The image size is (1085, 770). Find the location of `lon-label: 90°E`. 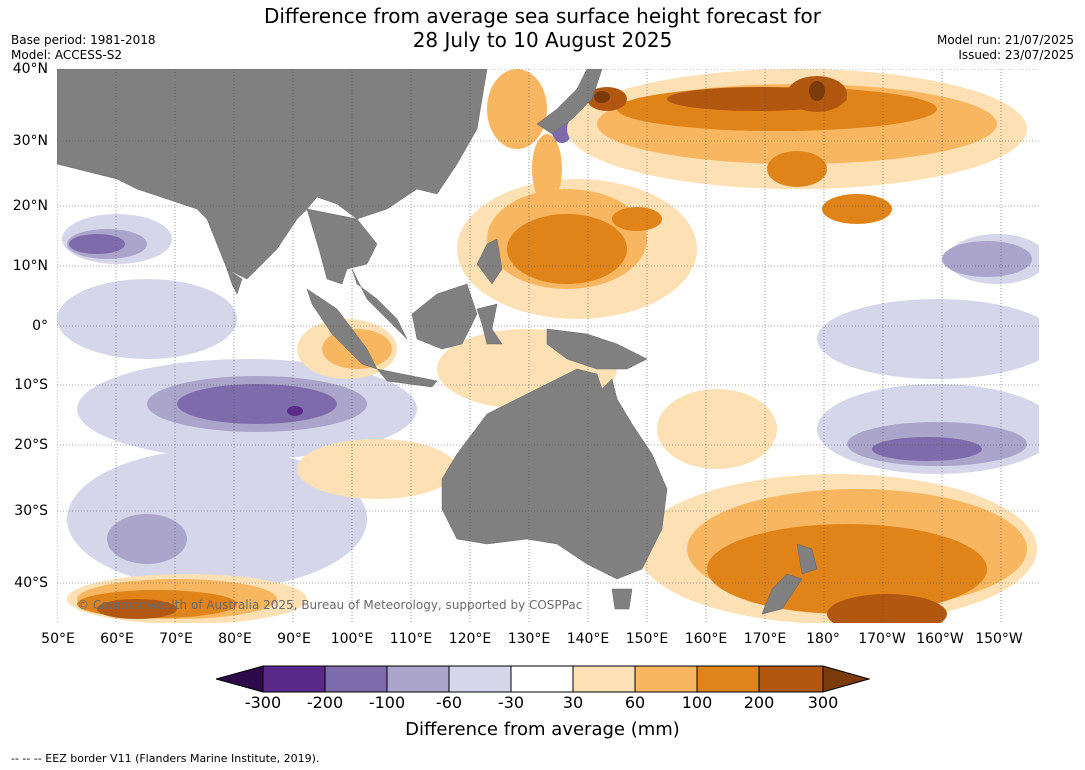

lon-label: 90°E is located at coordinates (294, 639).